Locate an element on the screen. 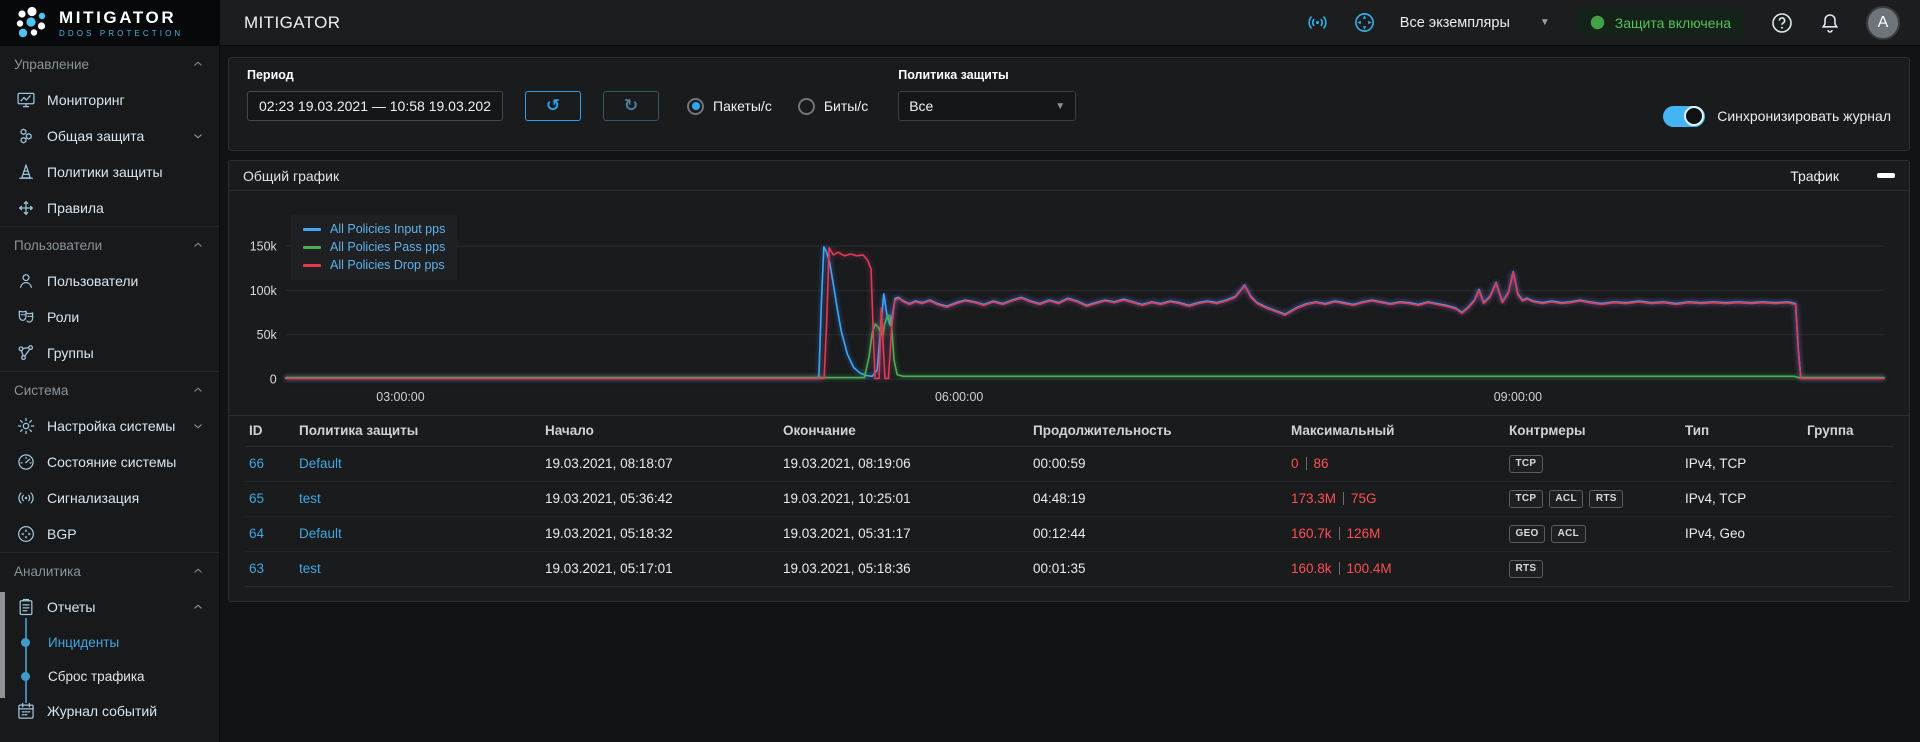 This screenshot has height=742, width=1920. sidebar-item-system-status: Состояние системы is located at coordinates (109, 462).